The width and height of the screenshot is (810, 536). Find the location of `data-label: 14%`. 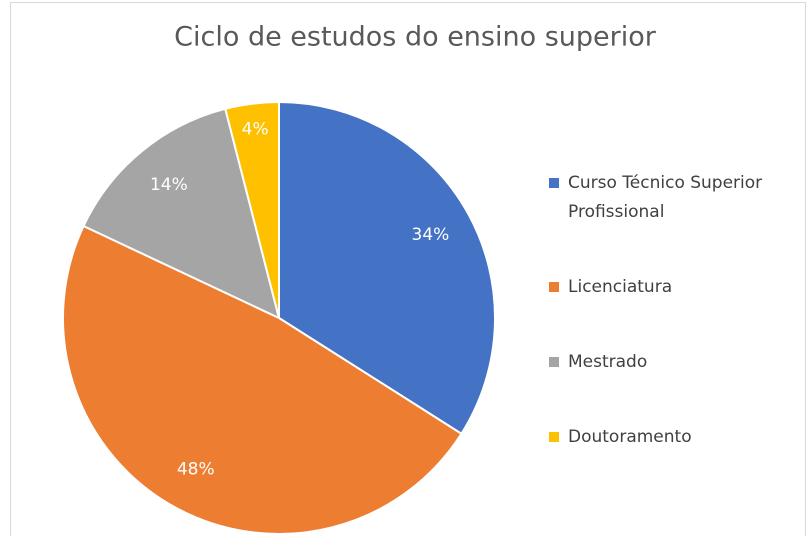

data-label: 14% is located at coordinates (169, 185).